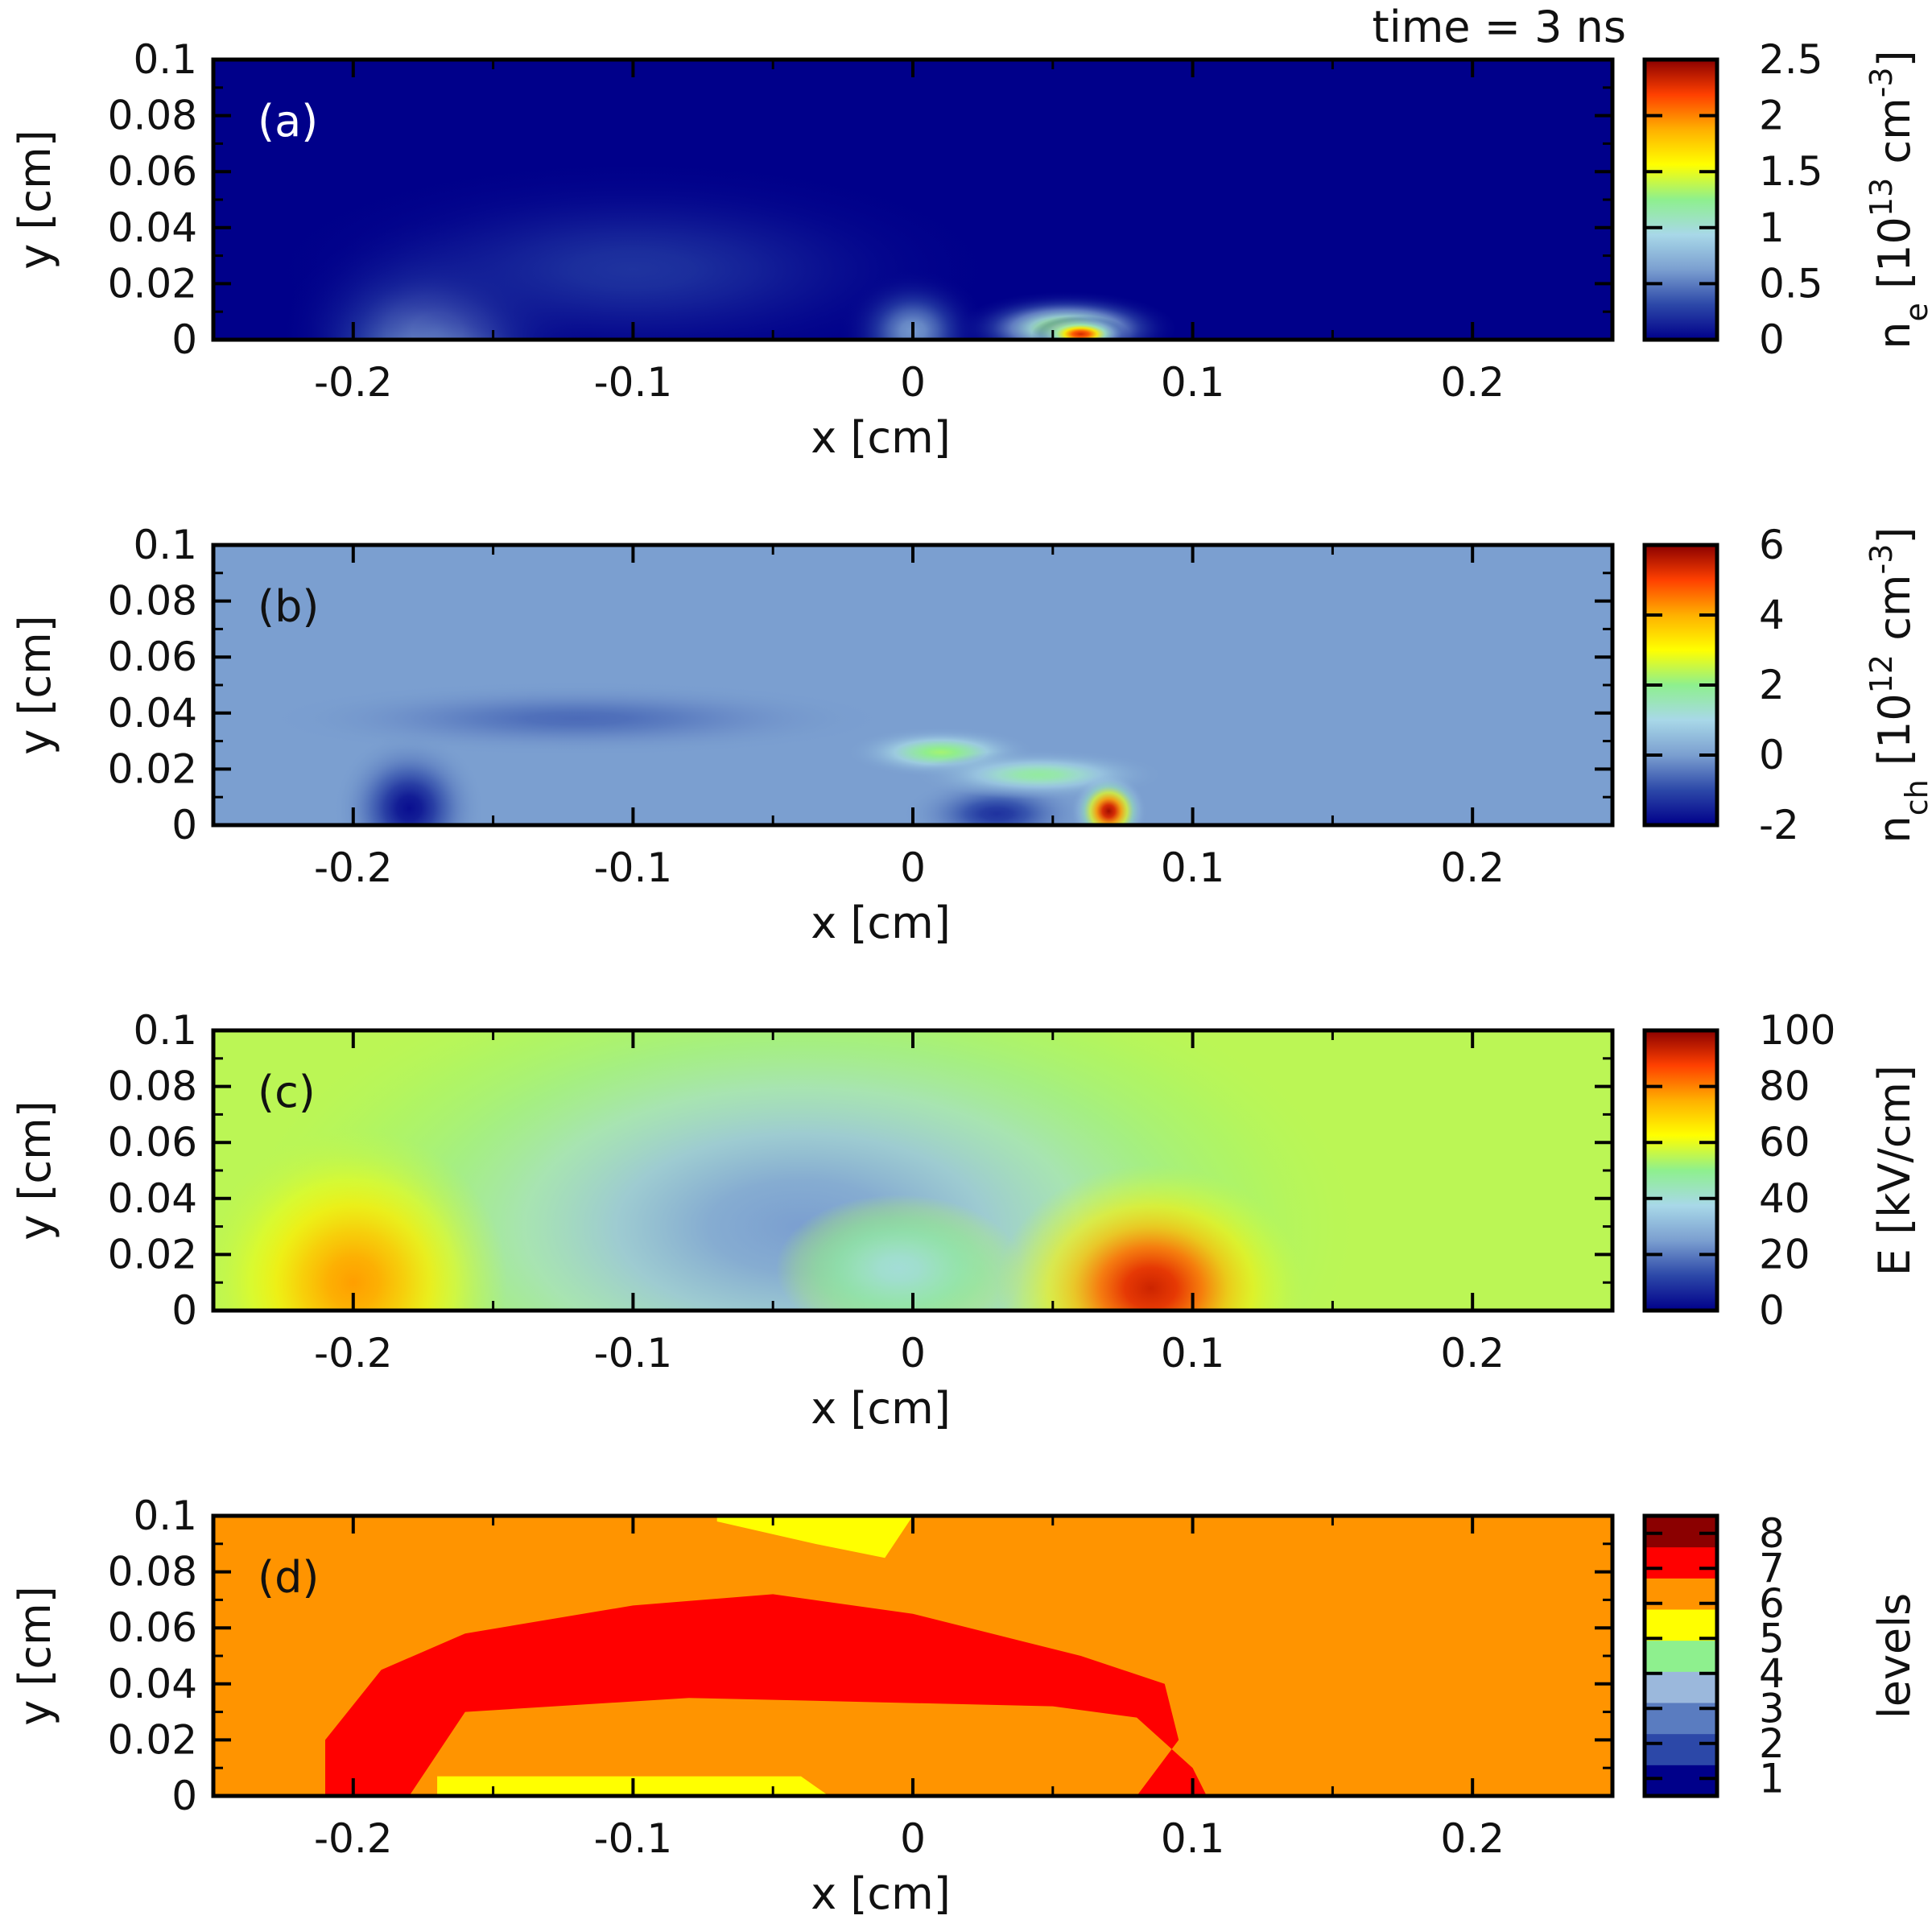  What do you see at coordinates (1784, 1142) in the screenshot?
I see `colorbar-tick-label: 60` at bounding box center [1784, 1142].